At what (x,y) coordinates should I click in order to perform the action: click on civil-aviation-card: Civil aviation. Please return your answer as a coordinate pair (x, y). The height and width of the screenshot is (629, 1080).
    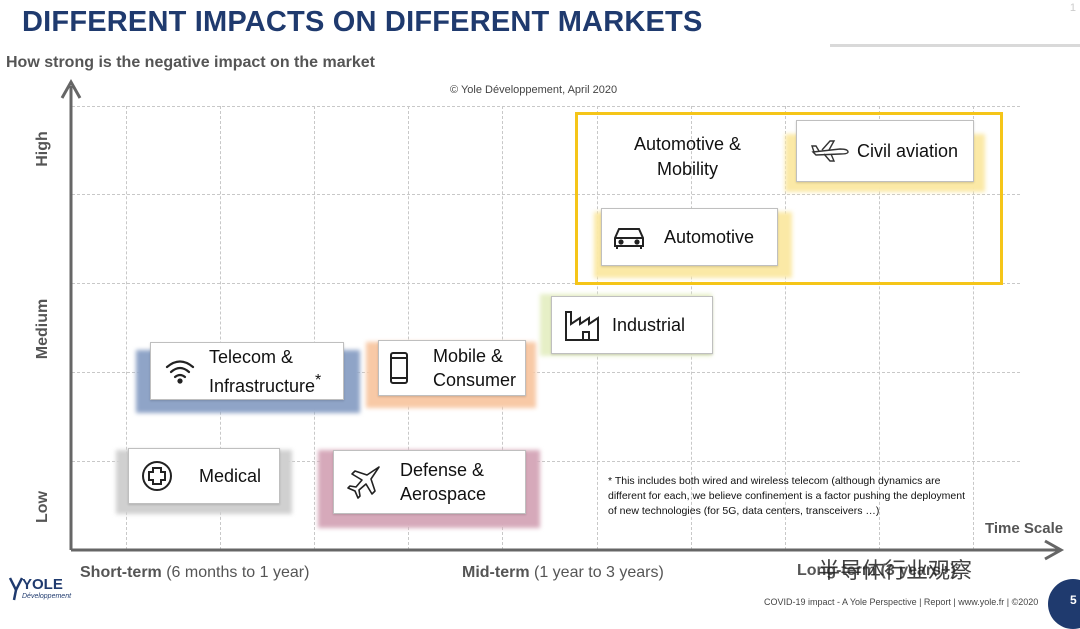
    Looking at the image, I should click on (885, 151).